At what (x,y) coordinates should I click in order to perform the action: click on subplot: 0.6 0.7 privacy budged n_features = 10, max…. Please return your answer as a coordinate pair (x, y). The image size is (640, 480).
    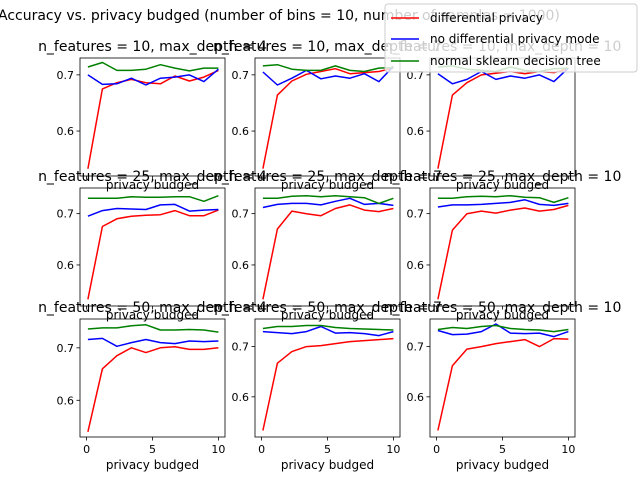
    Looking at the image, I should click on (152, 115).